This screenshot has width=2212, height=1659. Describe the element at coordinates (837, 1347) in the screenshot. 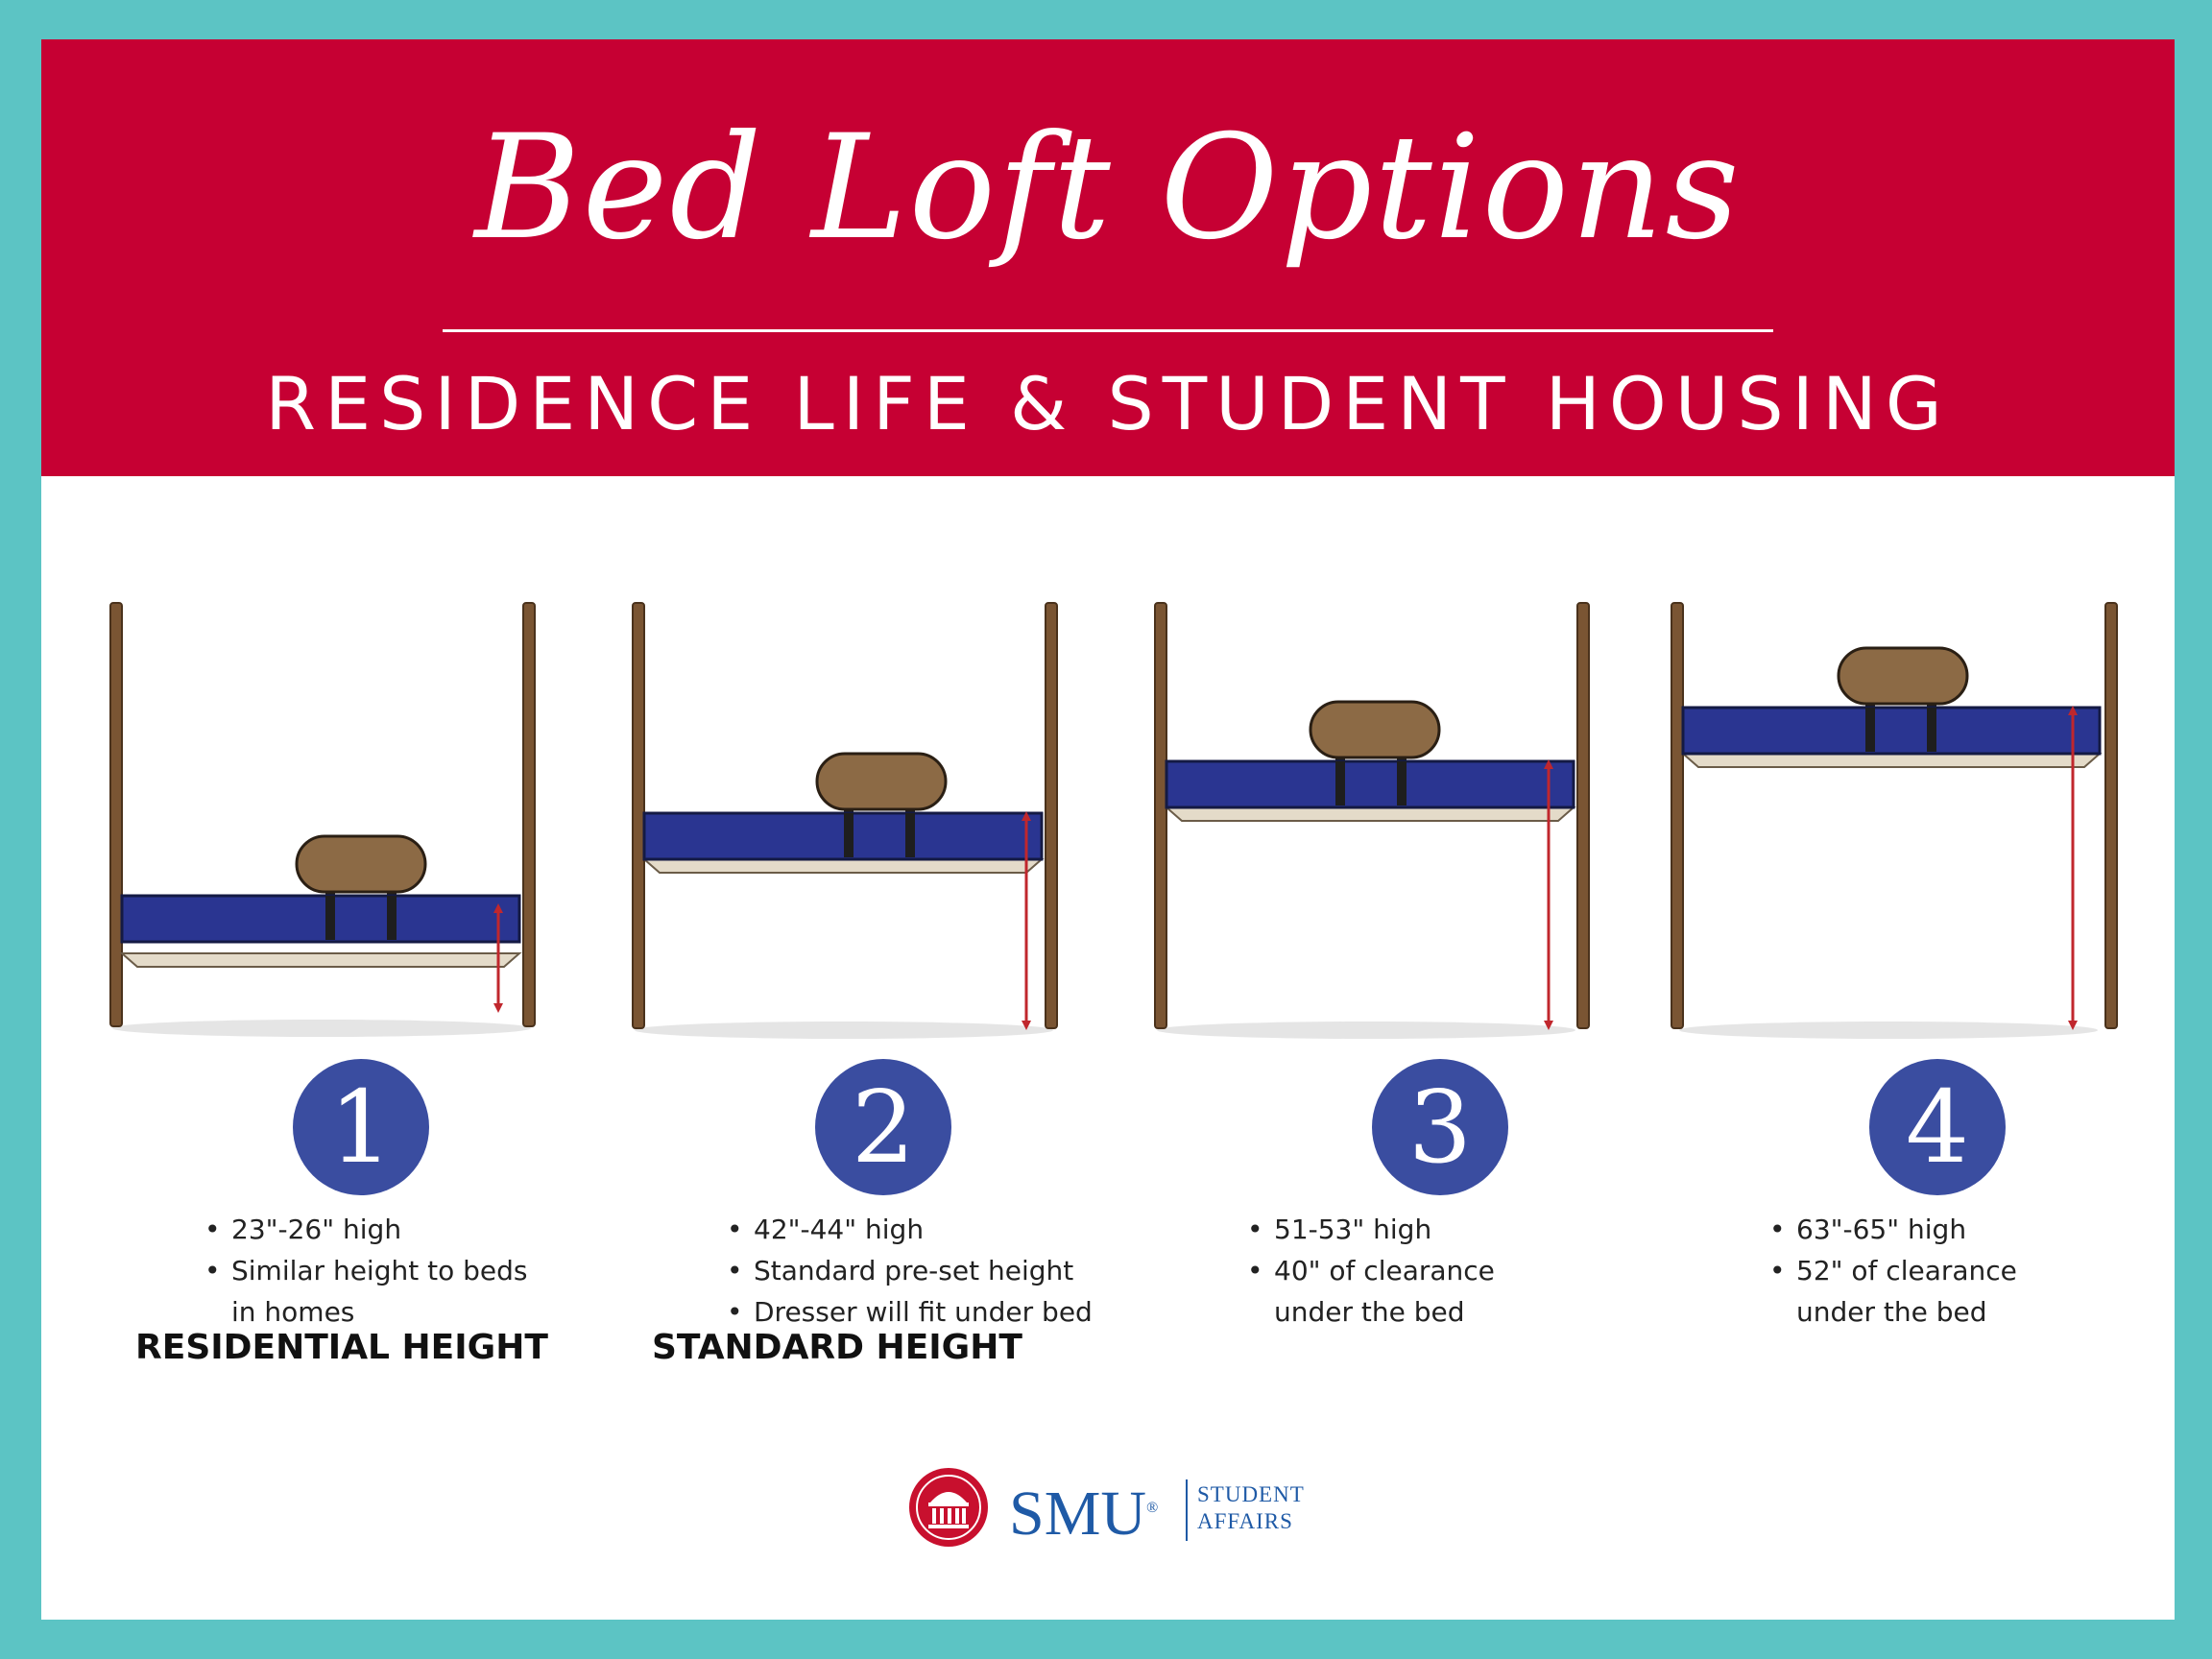

I see `height-label: STANDARD HEIGHT` at that location.